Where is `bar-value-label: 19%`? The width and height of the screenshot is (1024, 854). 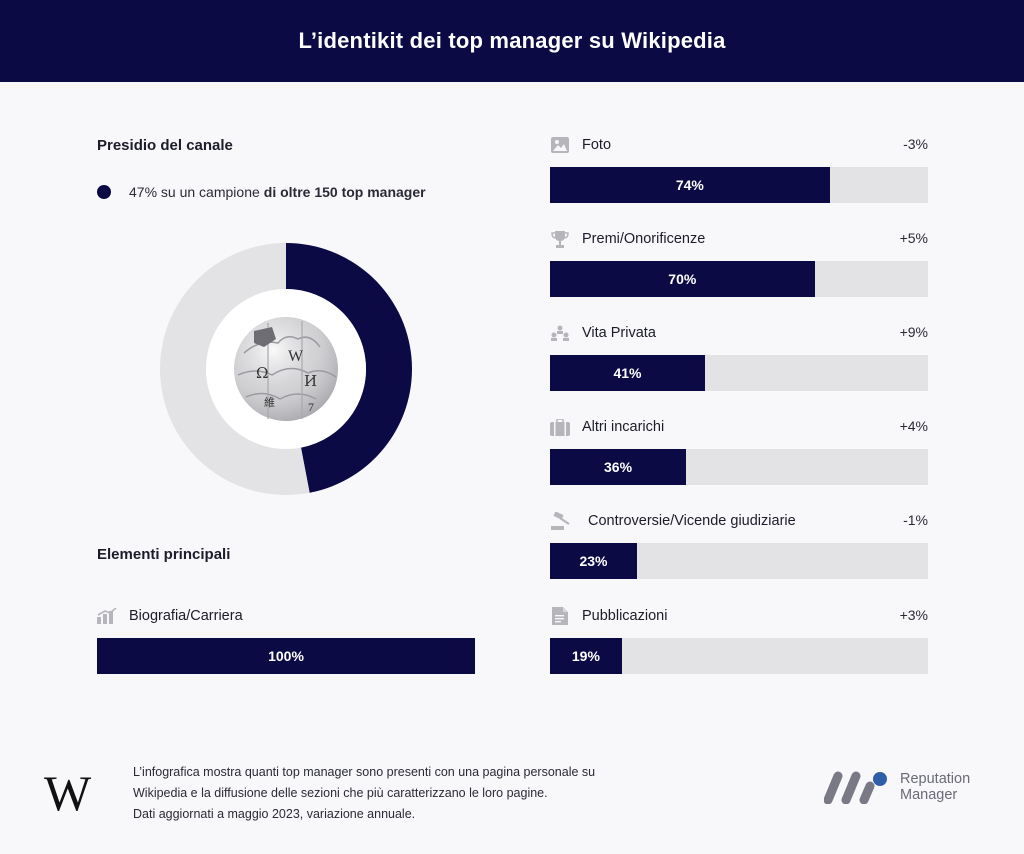
bar-value-label: 19% is located at coordinates (585, 656).